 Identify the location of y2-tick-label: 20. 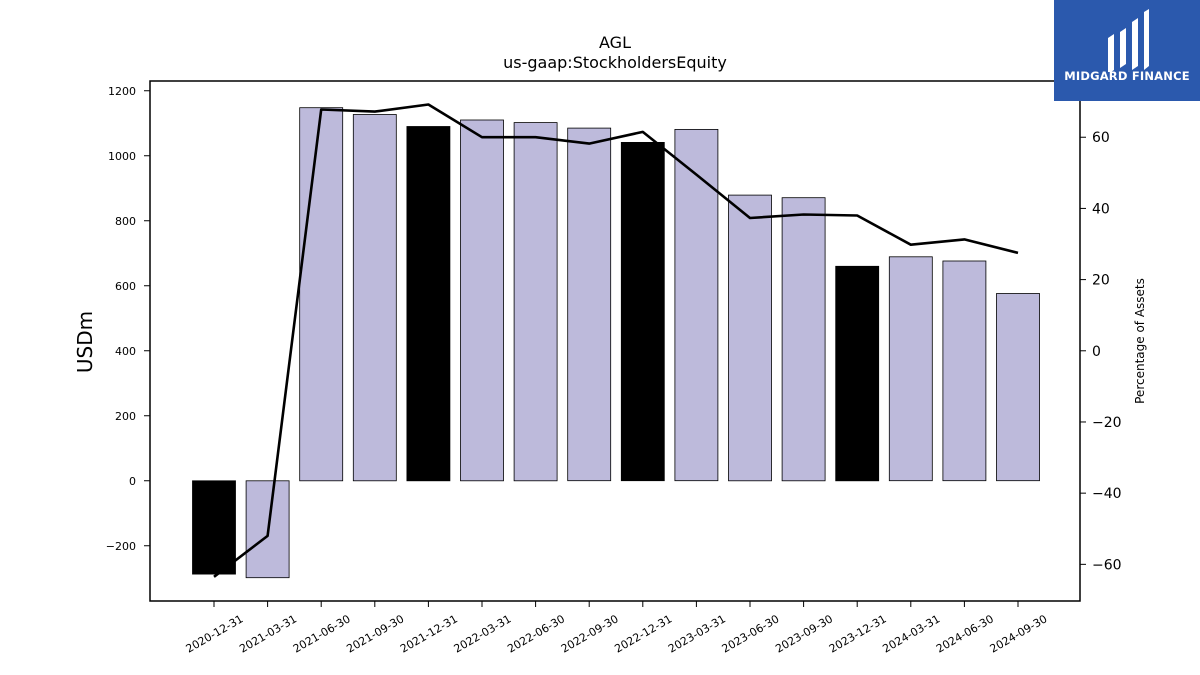
(1101, 281).